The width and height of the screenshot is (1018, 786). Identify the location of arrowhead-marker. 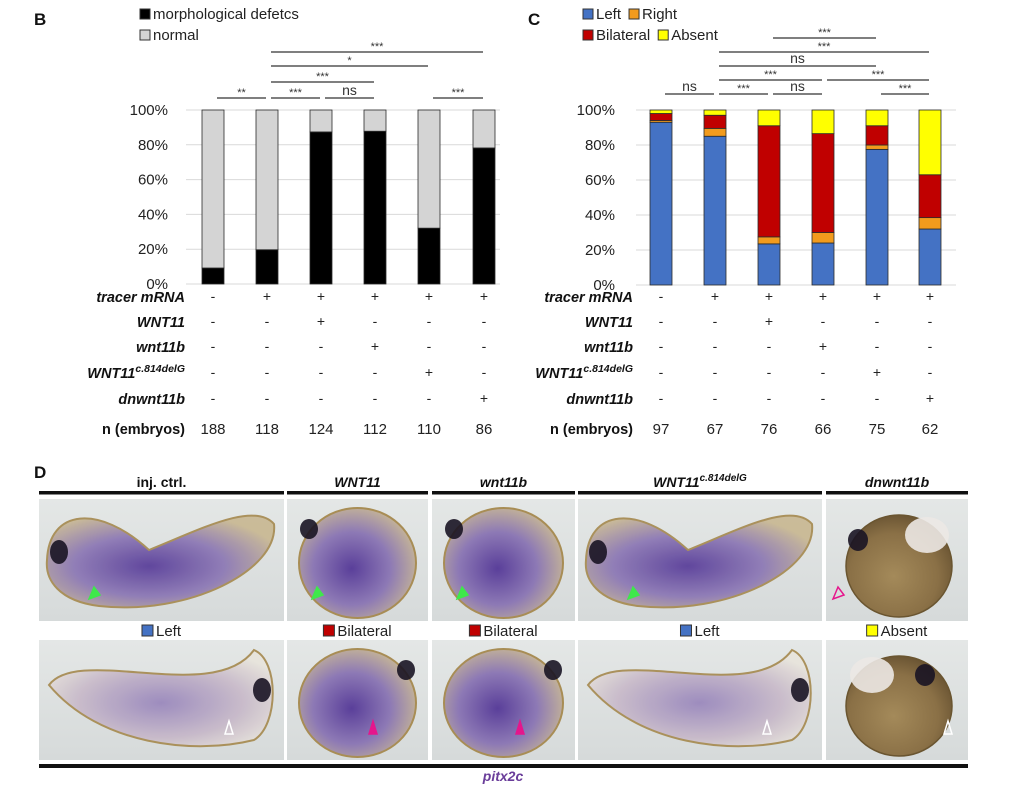
(229, 726).